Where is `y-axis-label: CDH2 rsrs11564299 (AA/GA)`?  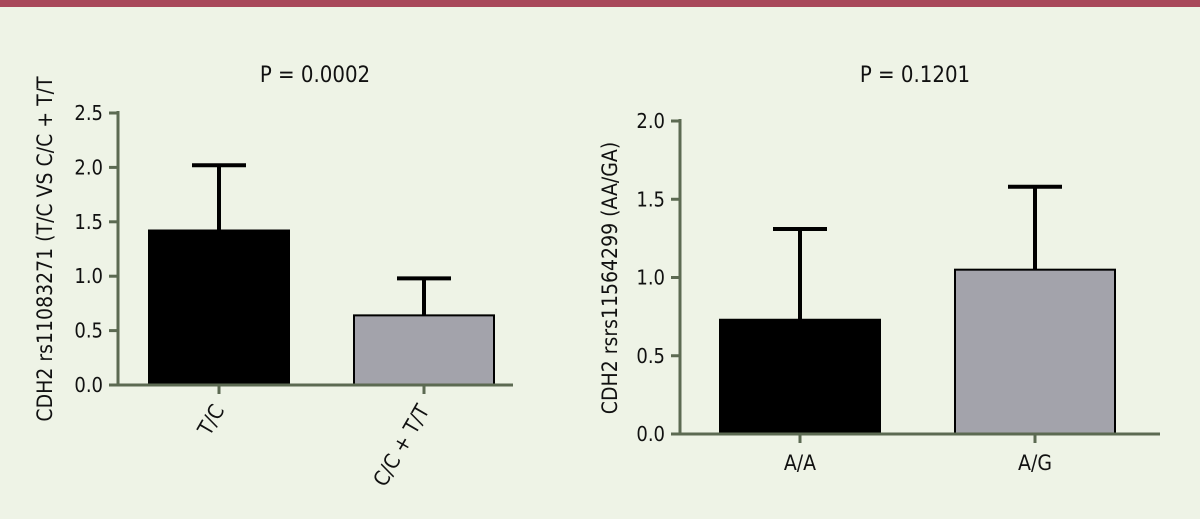 y-axis-label: CDH2 rsrs11564299 (AA/GA) is located at coordinates (610, 278).